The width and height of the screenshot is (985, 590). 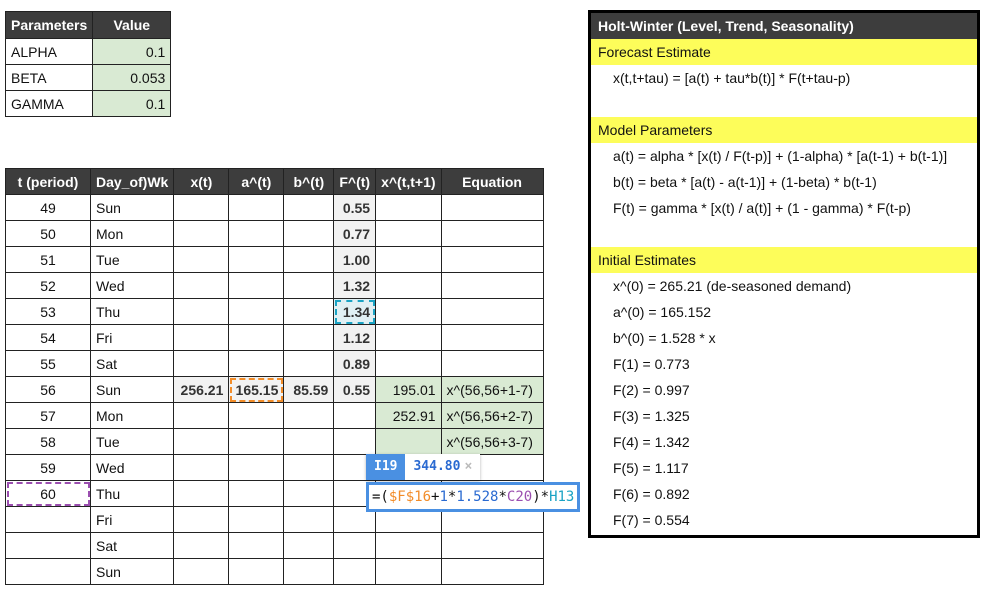 I want to click on table-cell: 85.59, so click(x=309, y=389).